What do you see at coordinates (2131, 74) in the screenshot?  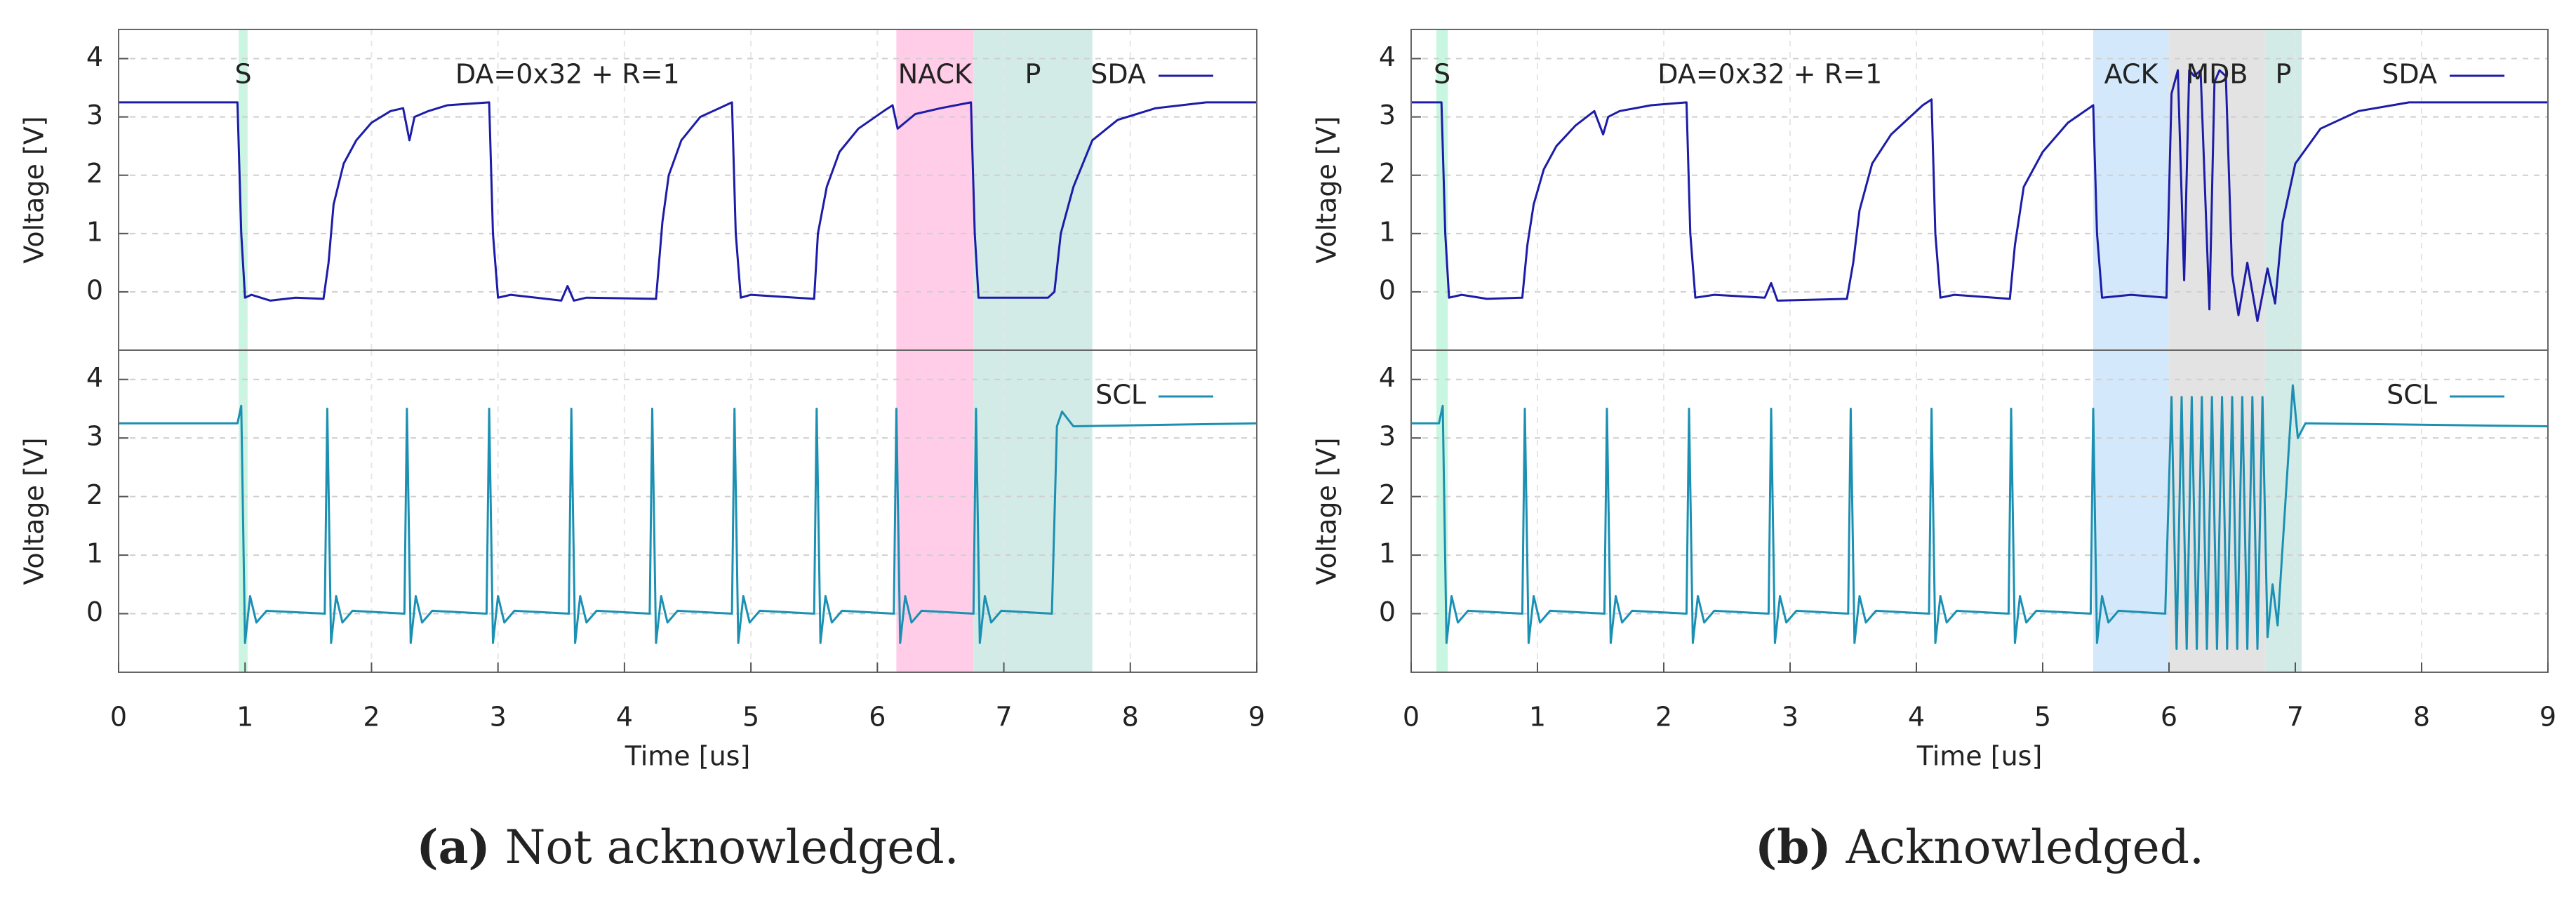 I see `region-label: ACK` at bounding box center [2131, 74].